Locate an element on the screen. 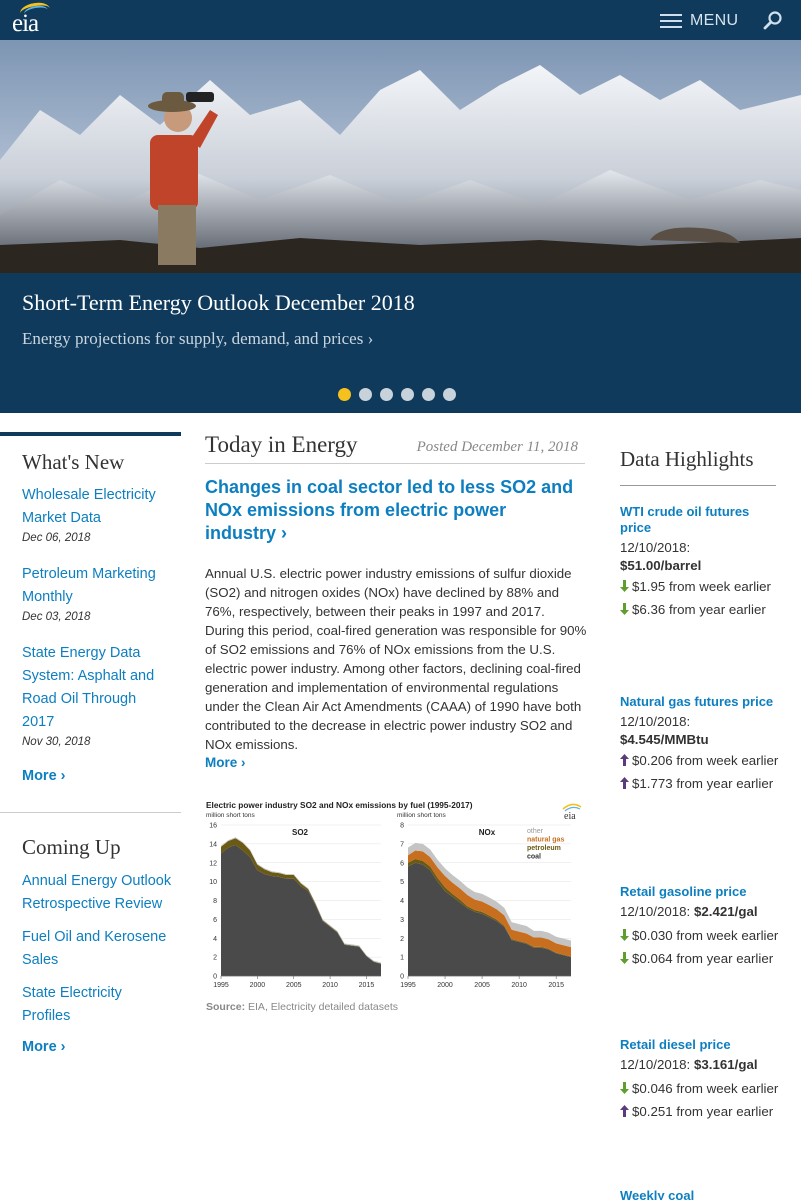 This screenshot has height=1200, width=801. whats-new-more-link: More › is located at coordinates (44, 776).